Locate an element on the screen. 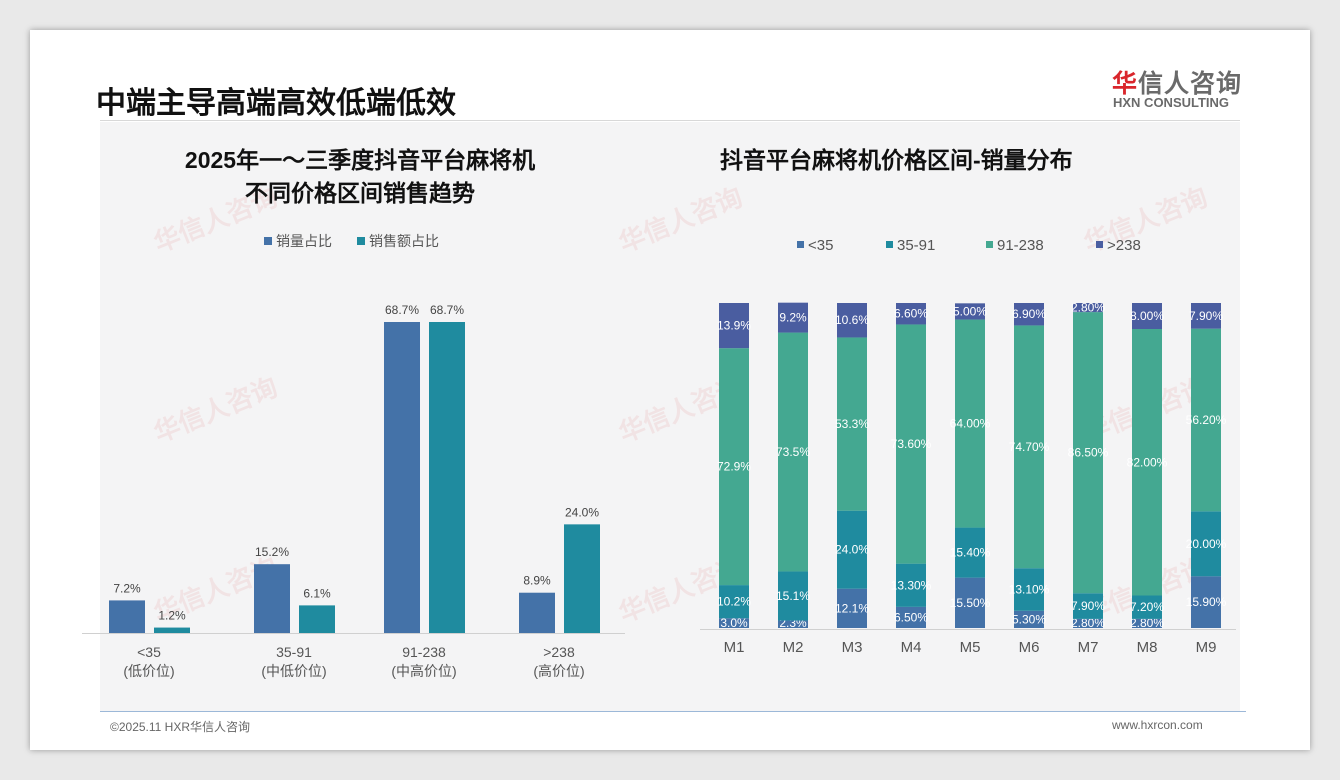 Image resolution: width=1340 pixels, height=780 pixels. data-label: 7.20% is located at coordinates (1147, 607).